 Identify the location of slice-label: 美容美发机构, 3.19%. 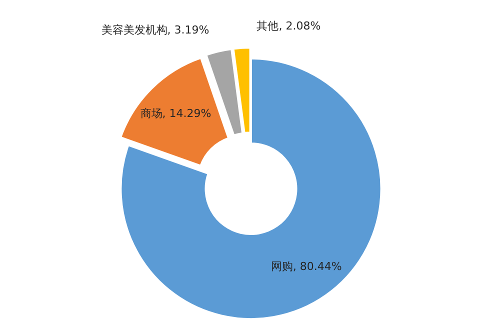
(155, 30).